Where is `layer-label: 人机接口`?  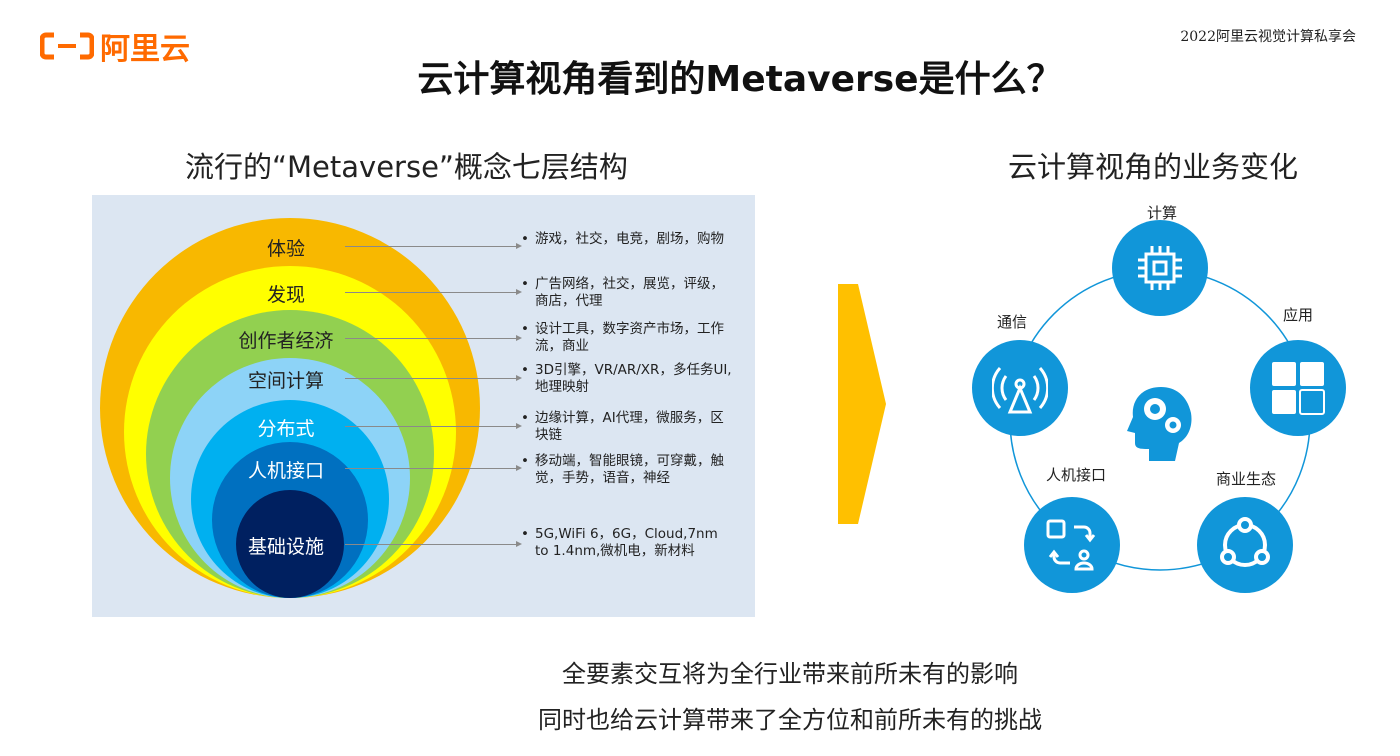 layer-label: 人机接口 is located at coordinates (286, 471).